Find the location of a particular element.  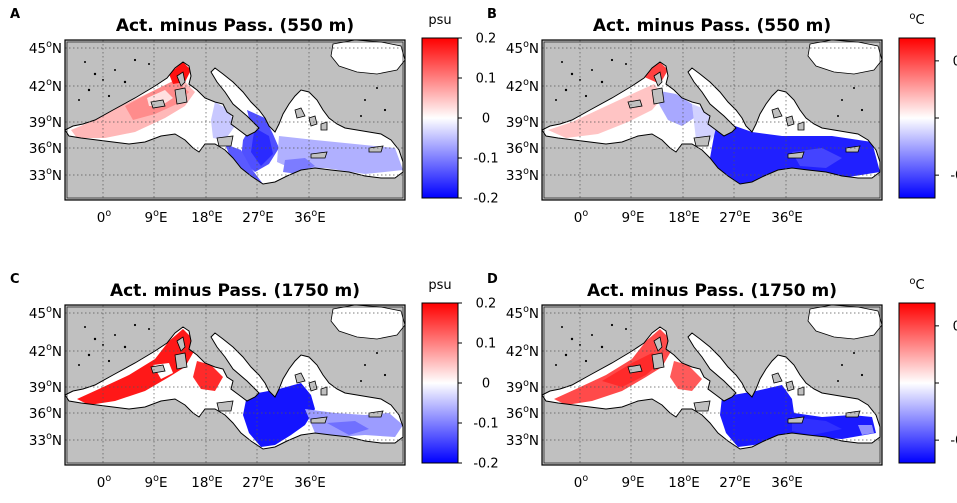

panel-letter: A is located at coordinates (15, 14).